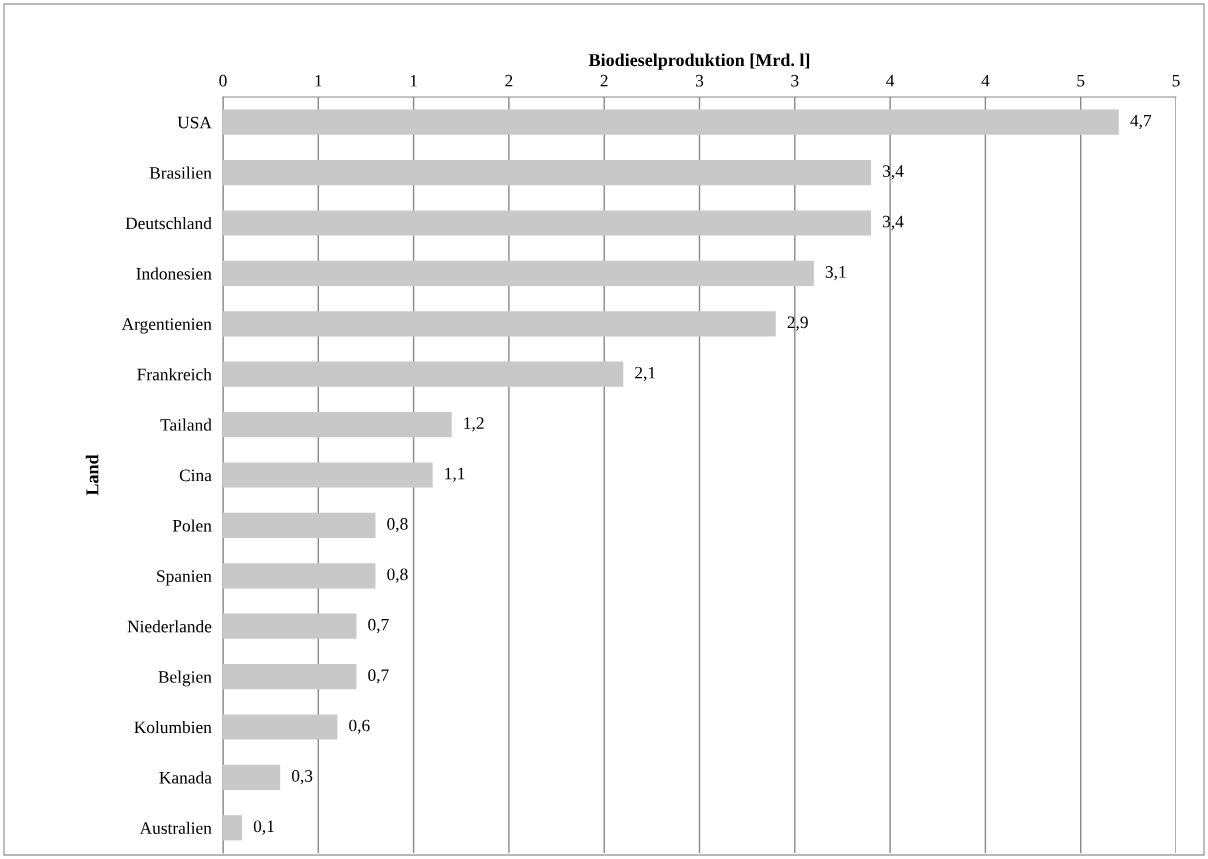  What do you see at coordinates (1141, 122) in the screenshot?
I see `data-label: 4,7` at bounding box center [1141, 122].